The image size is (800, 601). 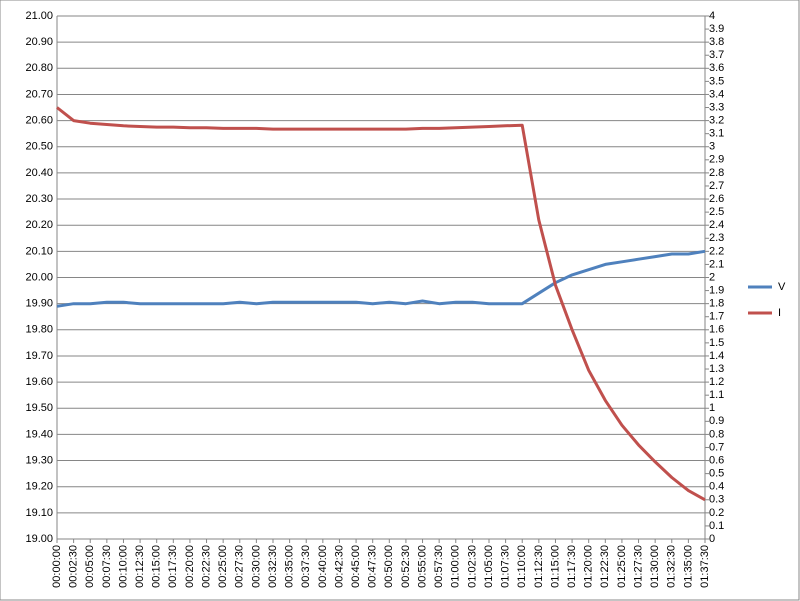 I want to click on x-tick-label: 01:37:30, so click(x=705, y=566).